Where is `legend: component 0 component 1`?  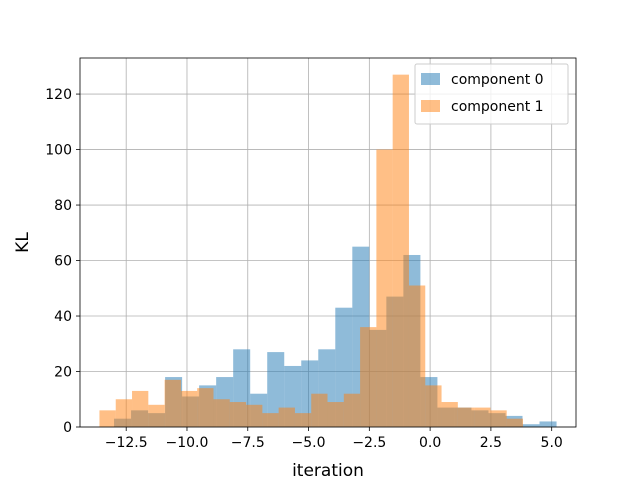
legend: component 0 component 1 is located at coordinates (491, 94).